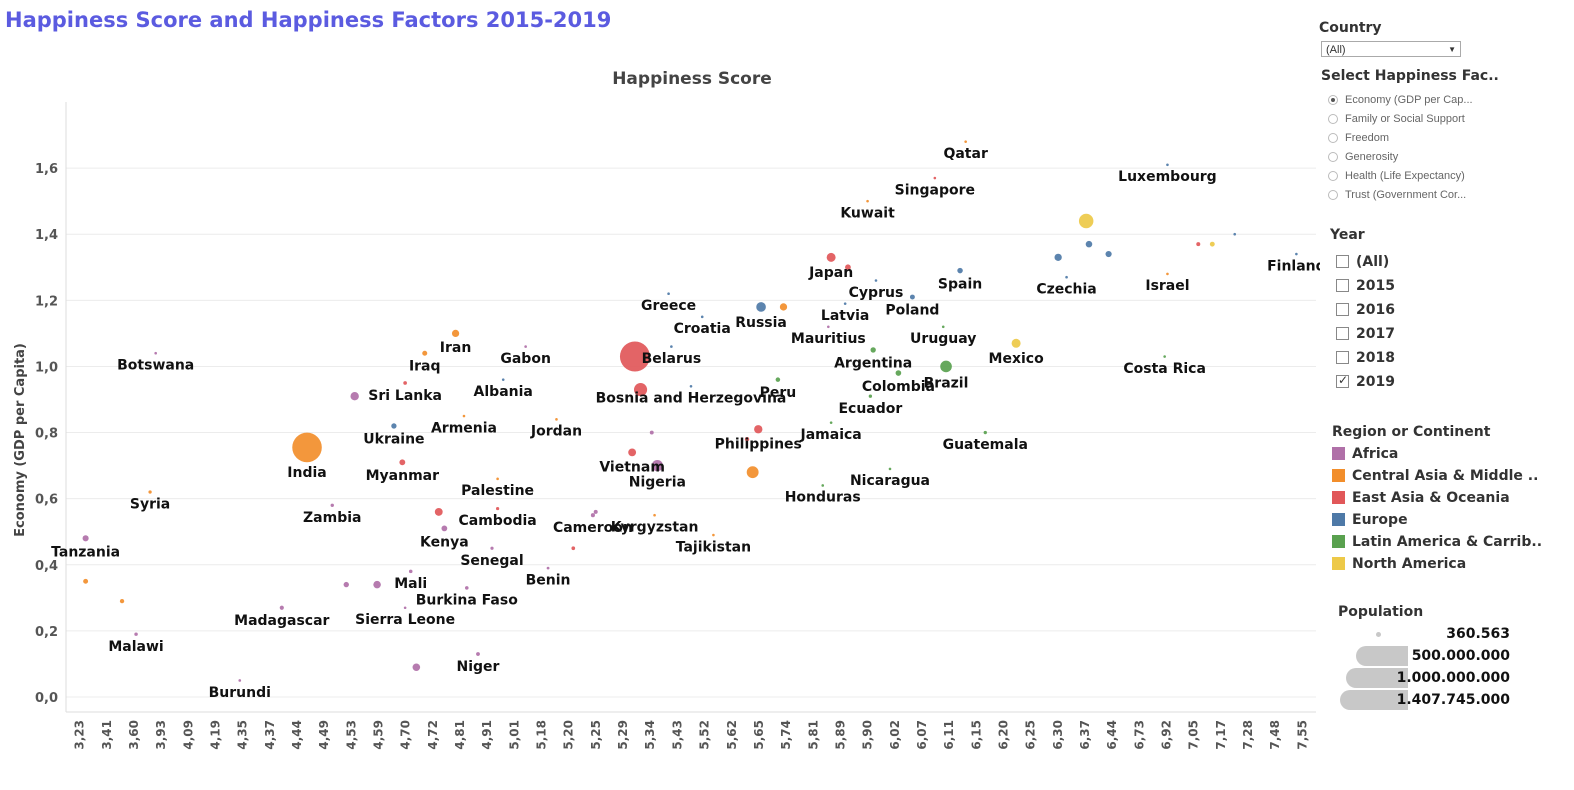 The image size is (1574, 790). Describe the element at coordinates (1410, 76) in the screenshot. I see `factor-filter-title: Select Happiness Fac..` at that location.